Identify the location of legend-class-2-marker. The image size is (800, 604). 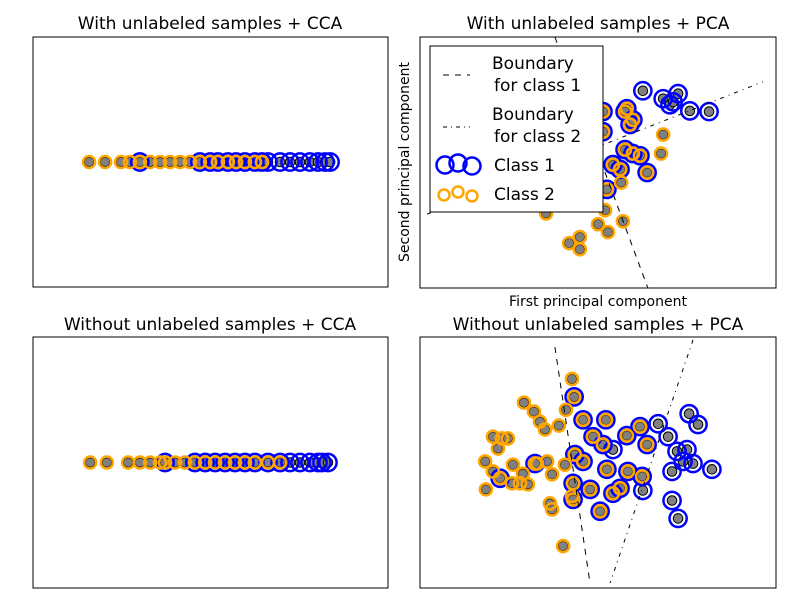
(458, 194).